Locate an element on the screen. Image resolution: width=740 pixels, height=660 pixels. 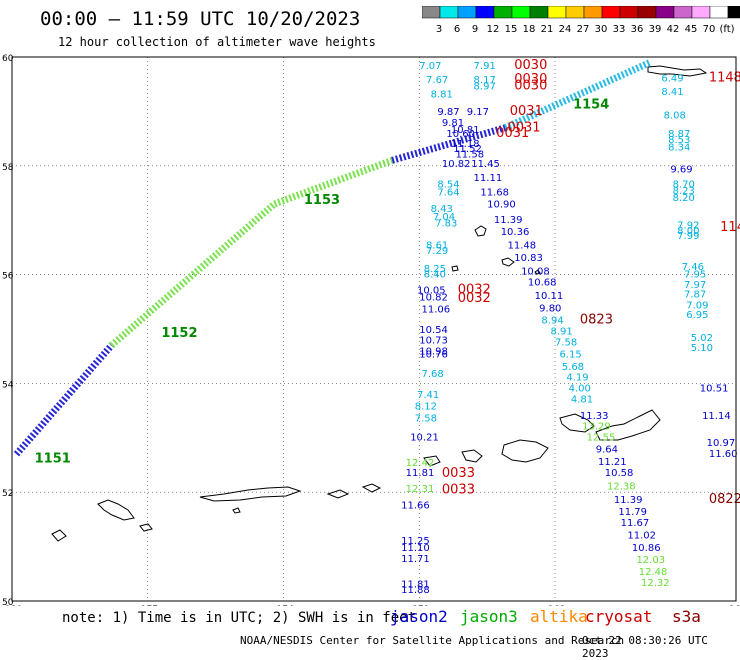
wave-height-label: 11.06 is located at coordinates (436, 310).